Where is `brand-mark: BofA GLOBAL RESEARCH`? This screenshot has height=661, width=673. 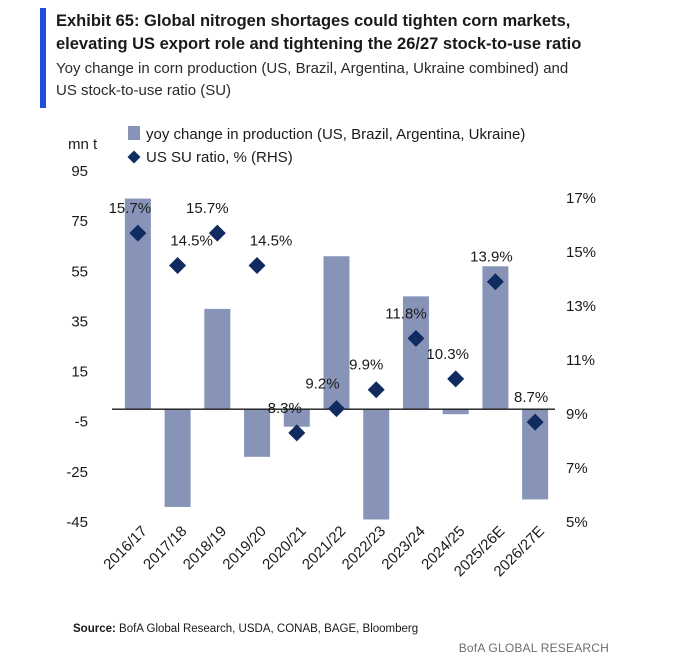
brand-mark: BofA GLOBAL RESEARCH is located at coordinates (533, 648).